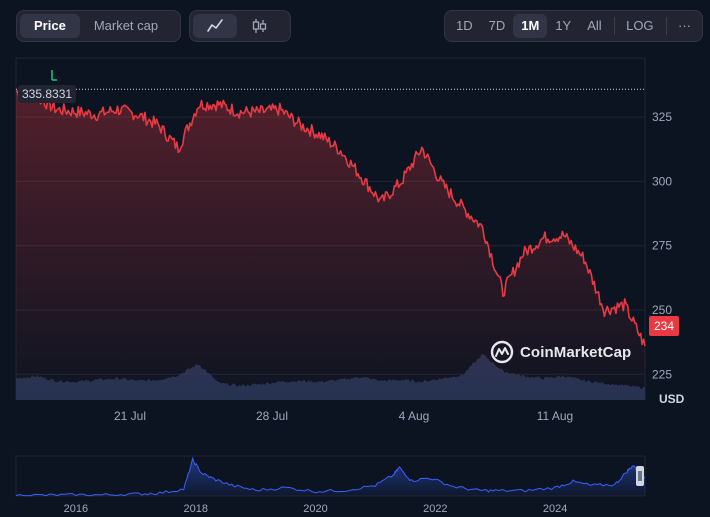 The image size is (710, 517). I want to click on timeframe-7d: 7D, so click(497, 25).